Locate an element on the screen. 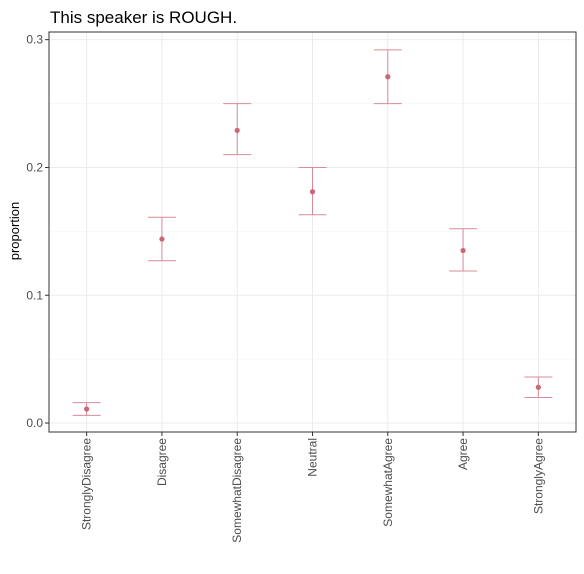 The width and height of the screenshot is (584, 574). x-tick-label: SomewhatAgree is located at coordinates (388, 482).